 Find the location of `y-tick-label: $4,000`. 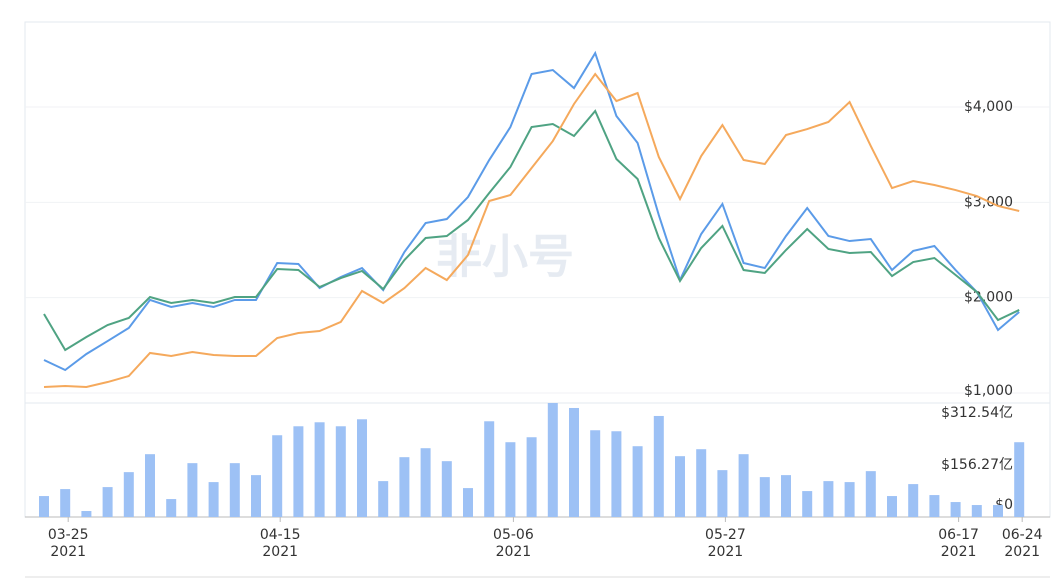

y-tick-label: $4,000 is located at coordinates (988, 107).